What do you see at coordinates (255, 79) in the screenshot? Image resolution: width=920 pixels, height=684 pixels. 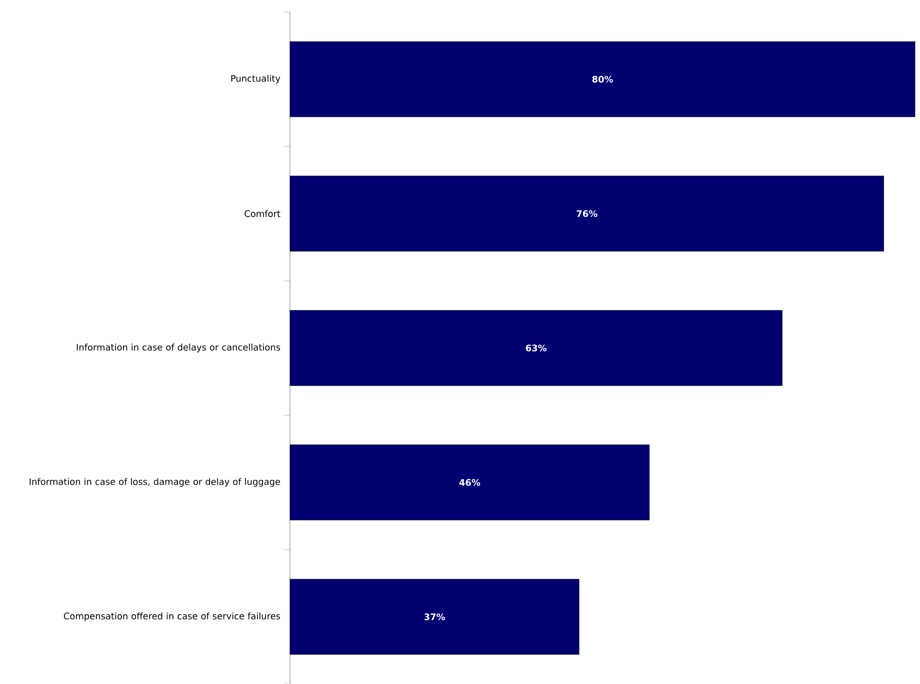 I see `y-tick-label: Punctuality` at bounding box center [255, 79].